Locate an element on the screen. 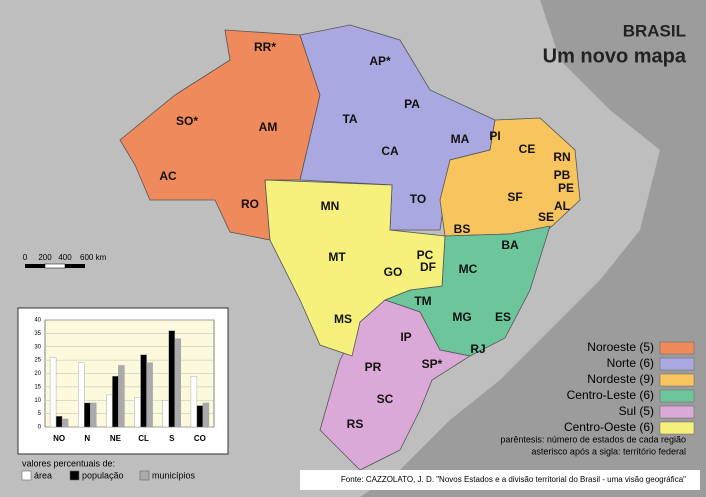 Image resolution: width=706 pixels, height=497 pixels. y-tick-label: 15 is located at coordinates (37, 387).